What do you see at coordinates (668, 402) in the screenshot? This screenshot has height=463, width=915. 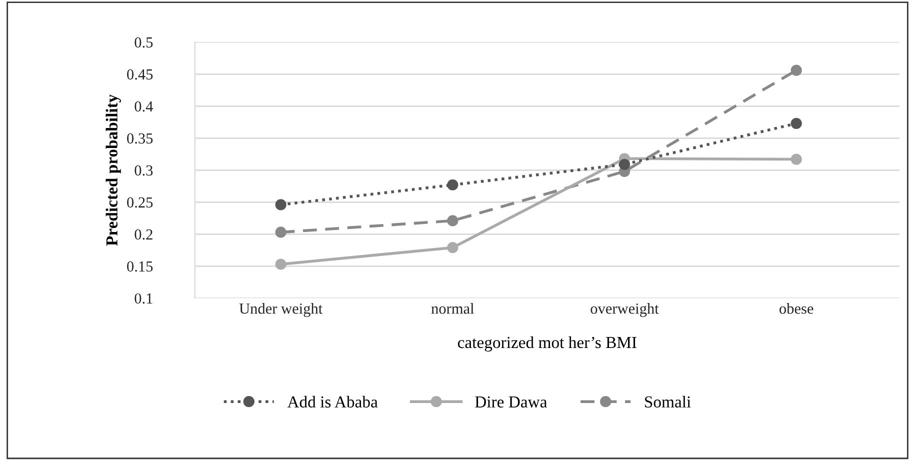 I see `legend-label: Somali` at bounding box center [668, 402].